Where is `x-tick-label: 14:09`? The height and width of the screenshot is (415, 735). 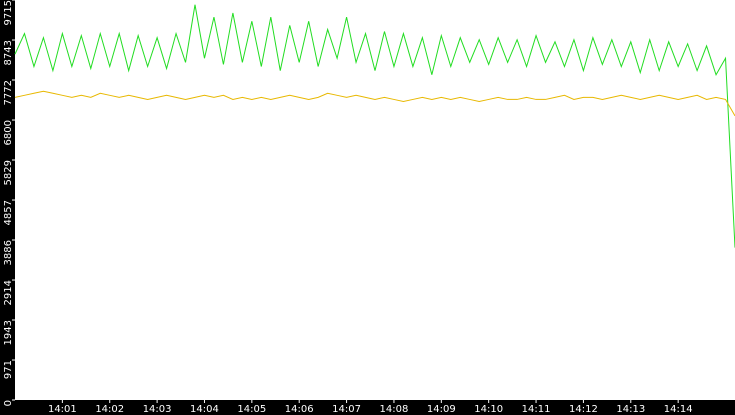
x-tick-label: 14:09 is located at coordinates (441, 409).